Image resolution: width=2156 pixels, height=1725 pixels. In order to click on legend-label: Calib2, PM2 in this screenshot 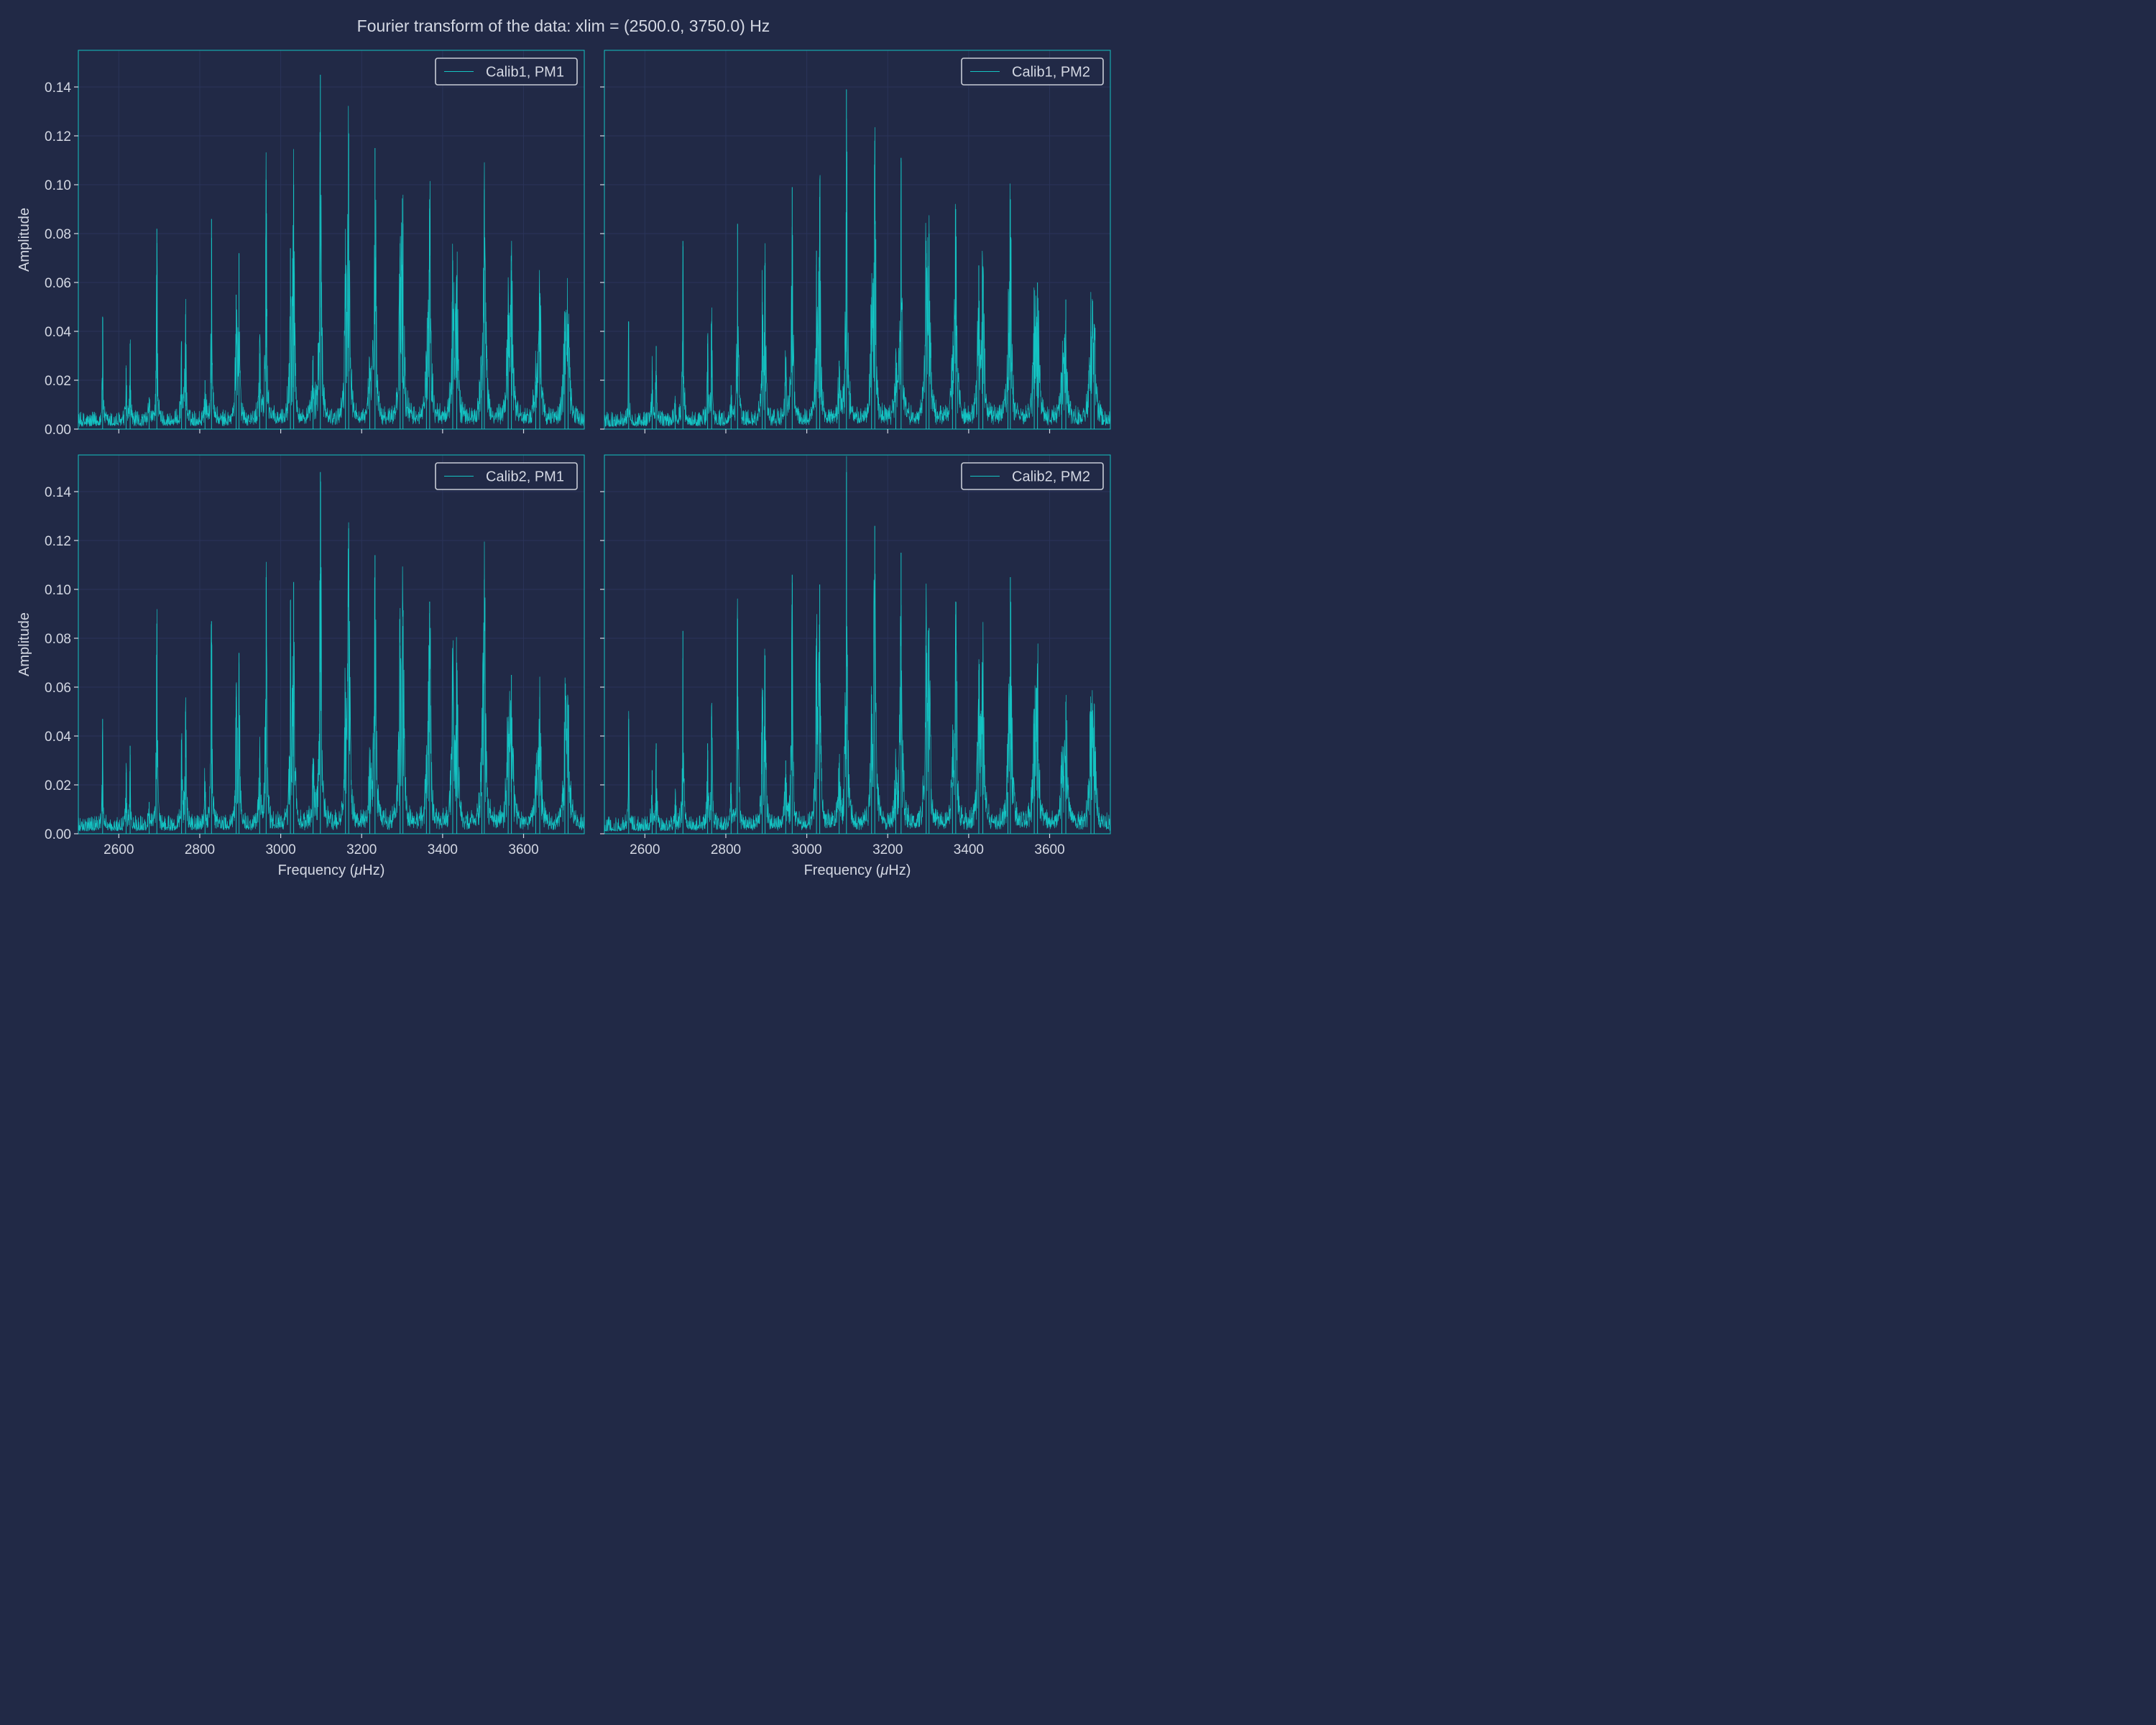, I will do `click(1051, 477)`.